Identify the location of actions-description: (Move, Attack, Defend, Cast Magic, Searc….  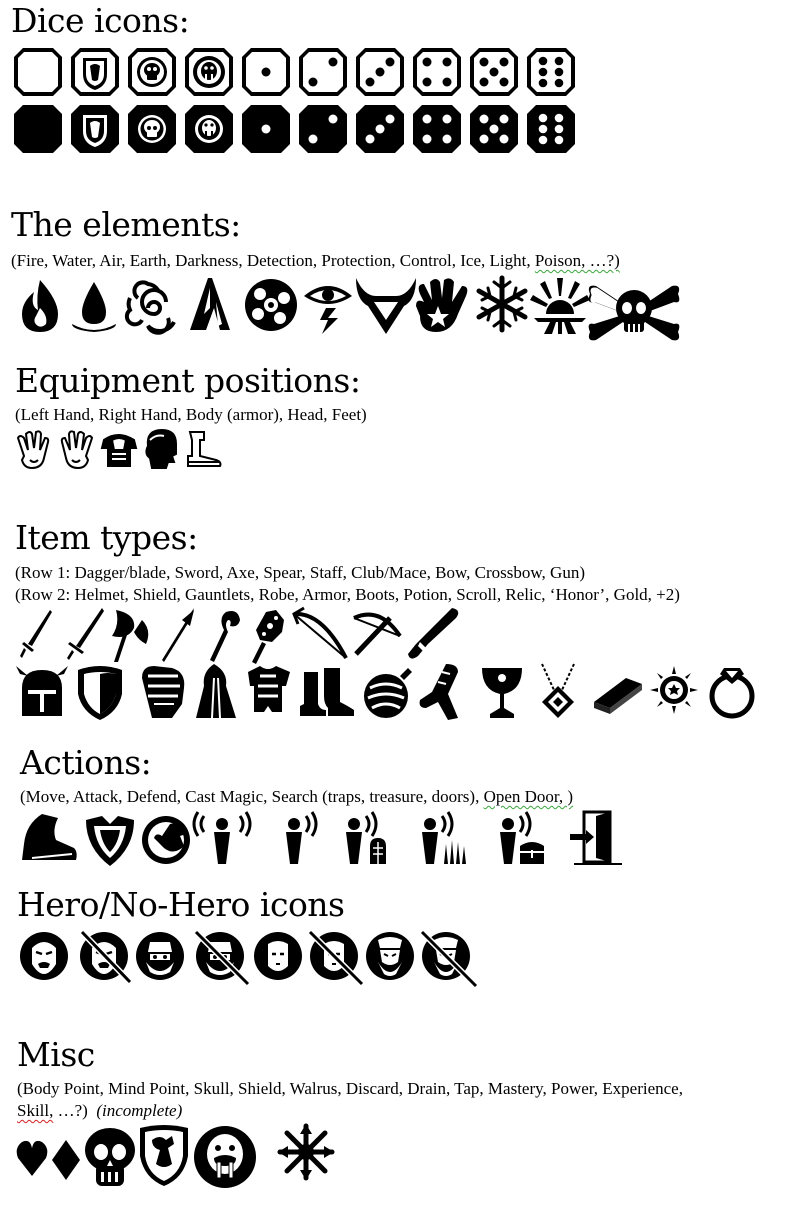
(297, 796).